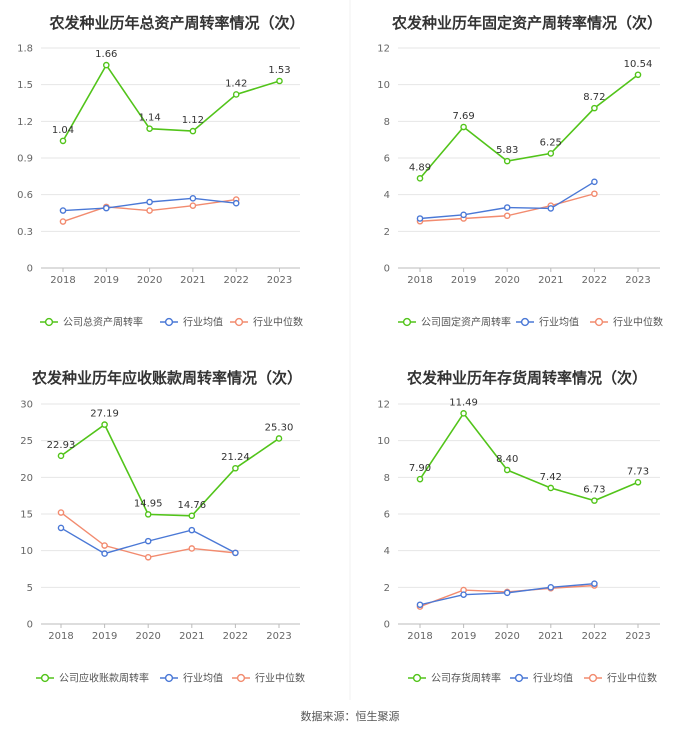 This screenshot has height=733, width=700. I want to click on y-tick-label: 1.8, so click(25, 49).